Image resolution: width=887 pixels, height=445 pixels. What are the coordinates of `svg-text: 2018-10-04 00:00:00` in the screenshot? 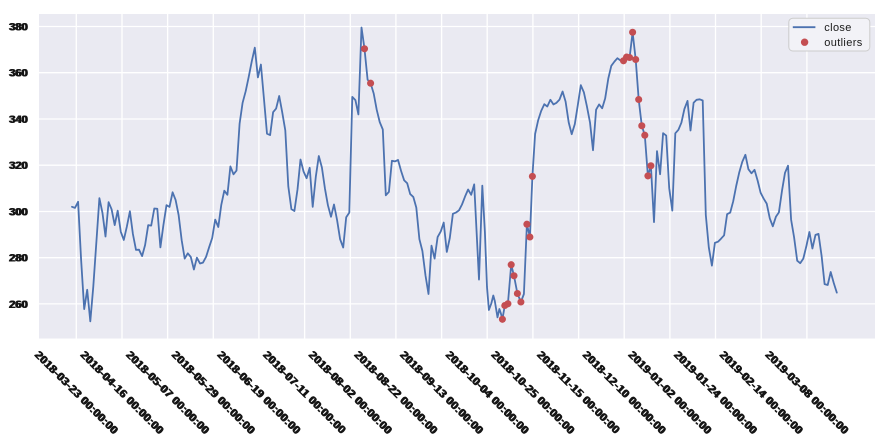 It's located at (487, 394).